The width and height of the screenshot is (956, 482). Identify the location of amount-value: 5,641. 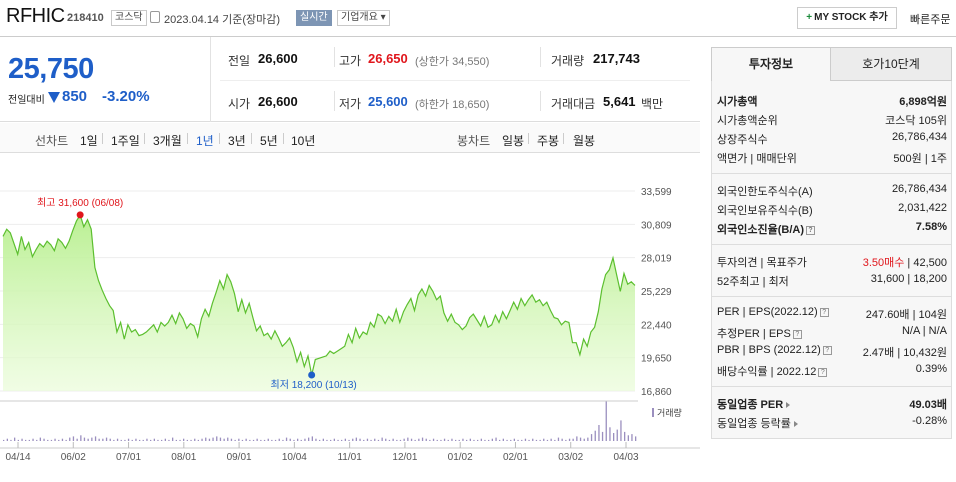
(619, 101).